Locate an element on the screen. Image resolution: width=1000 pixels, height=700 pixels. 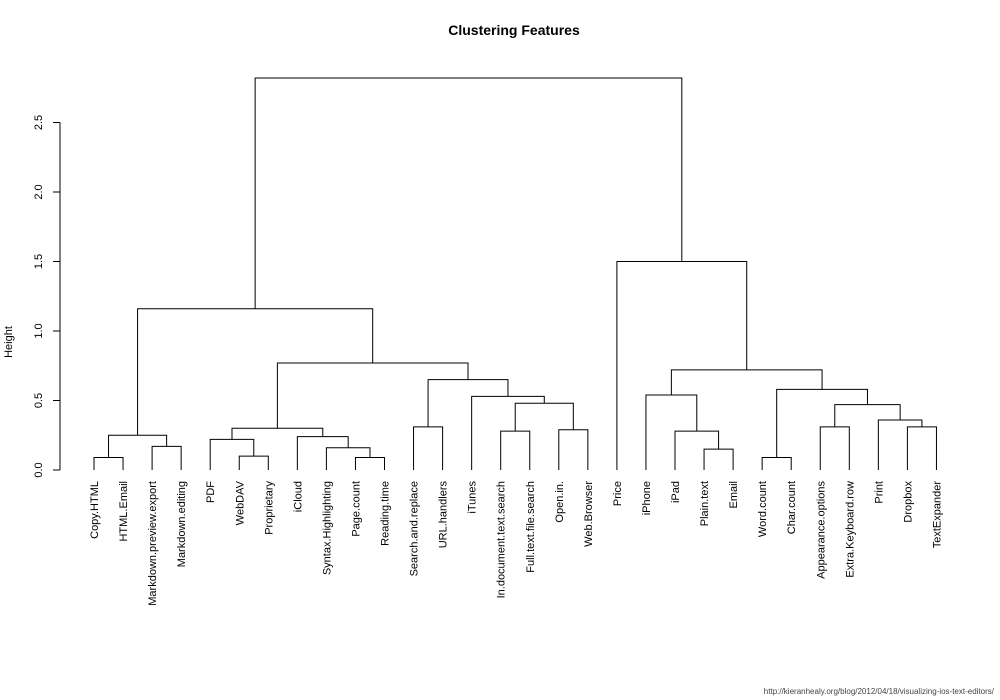
y-axis-label: Height is located at coordinates (9, 342).